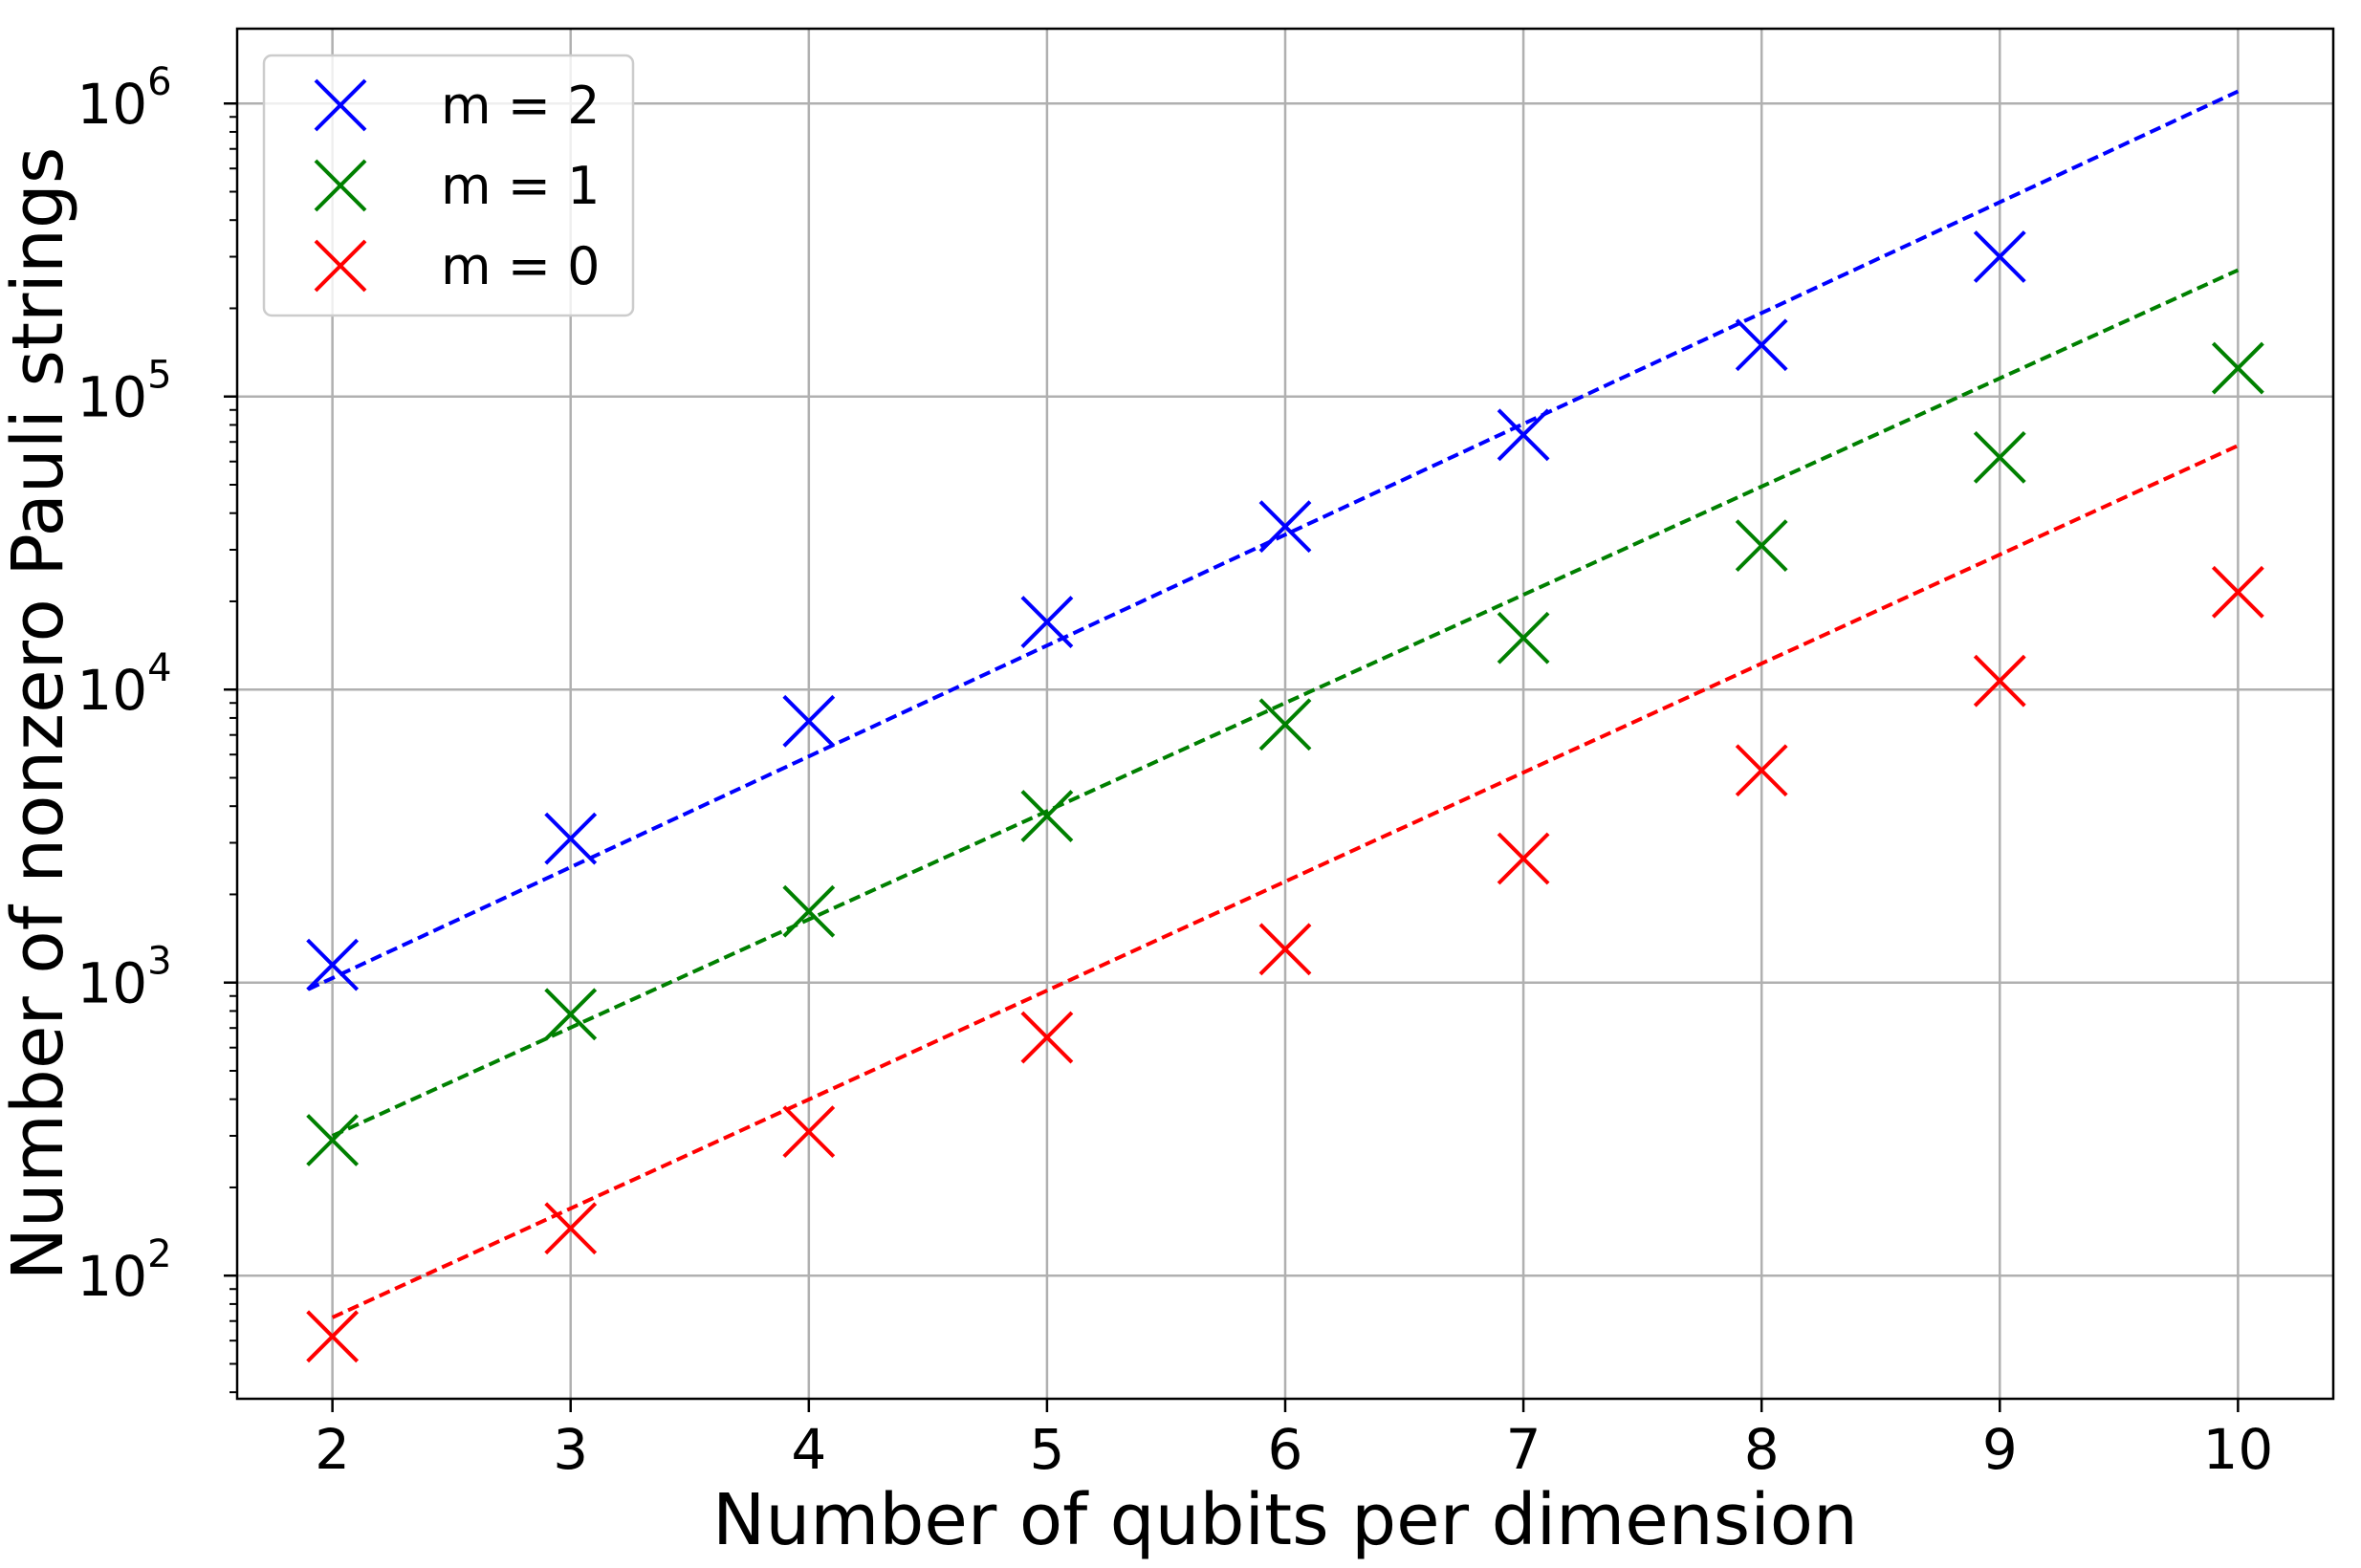  Describe the element at coordinates (2000, 1449) in the screenshot. I see `x-tick-label: 9` at that location.